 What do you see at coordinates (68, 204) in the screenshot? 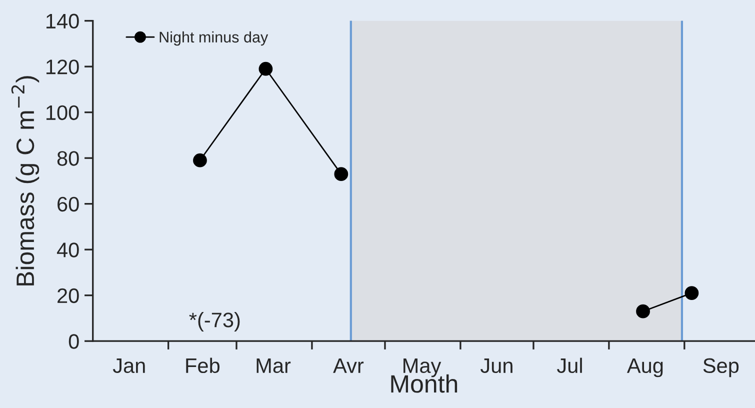
I see `y-tick-label: 60` at bounding box center [68, 204].